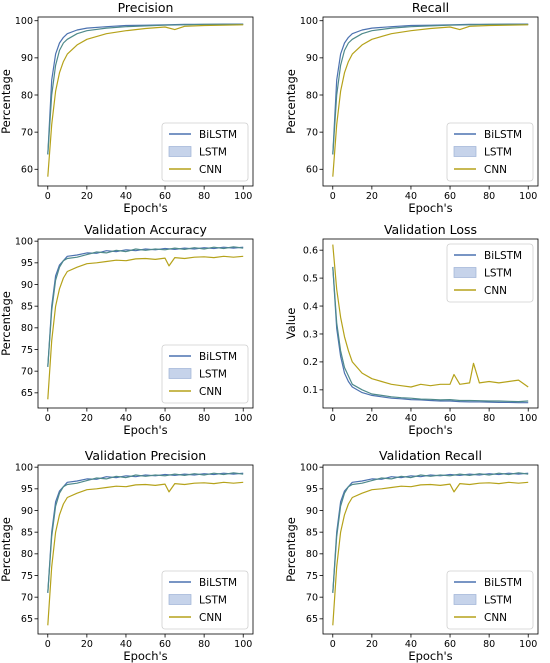  Describe the element at coordinates (146, 7) in the screenshot. I see `chart-title: Precision` at that location.